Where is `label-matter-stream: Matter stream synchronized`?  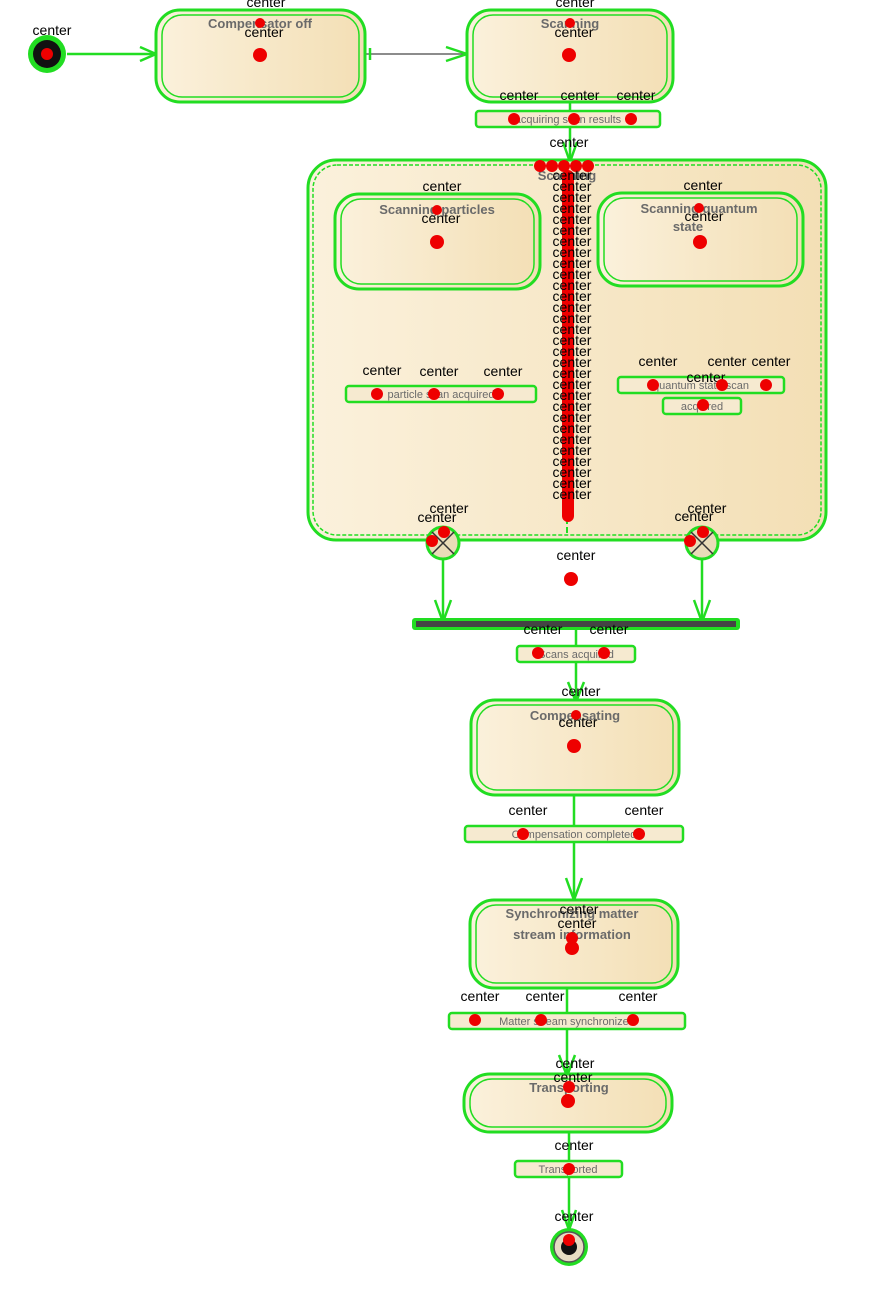 label-matter-stream: Matter stream synchronized is located at coordinates (567, 1021).